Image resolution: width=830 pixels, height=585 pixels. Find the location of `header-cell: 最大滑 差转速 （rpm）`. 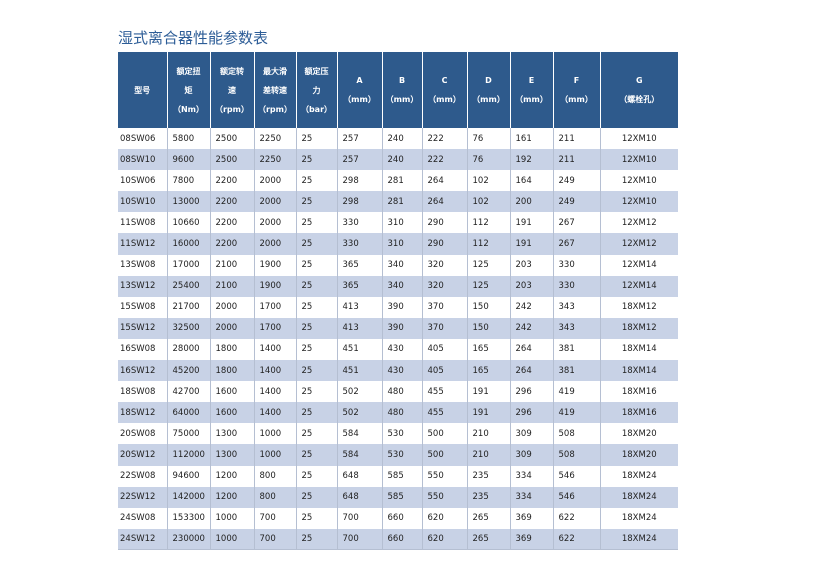

header-cell: 最大滑 差转速 （rpm） is located at coordinates (274, 90).